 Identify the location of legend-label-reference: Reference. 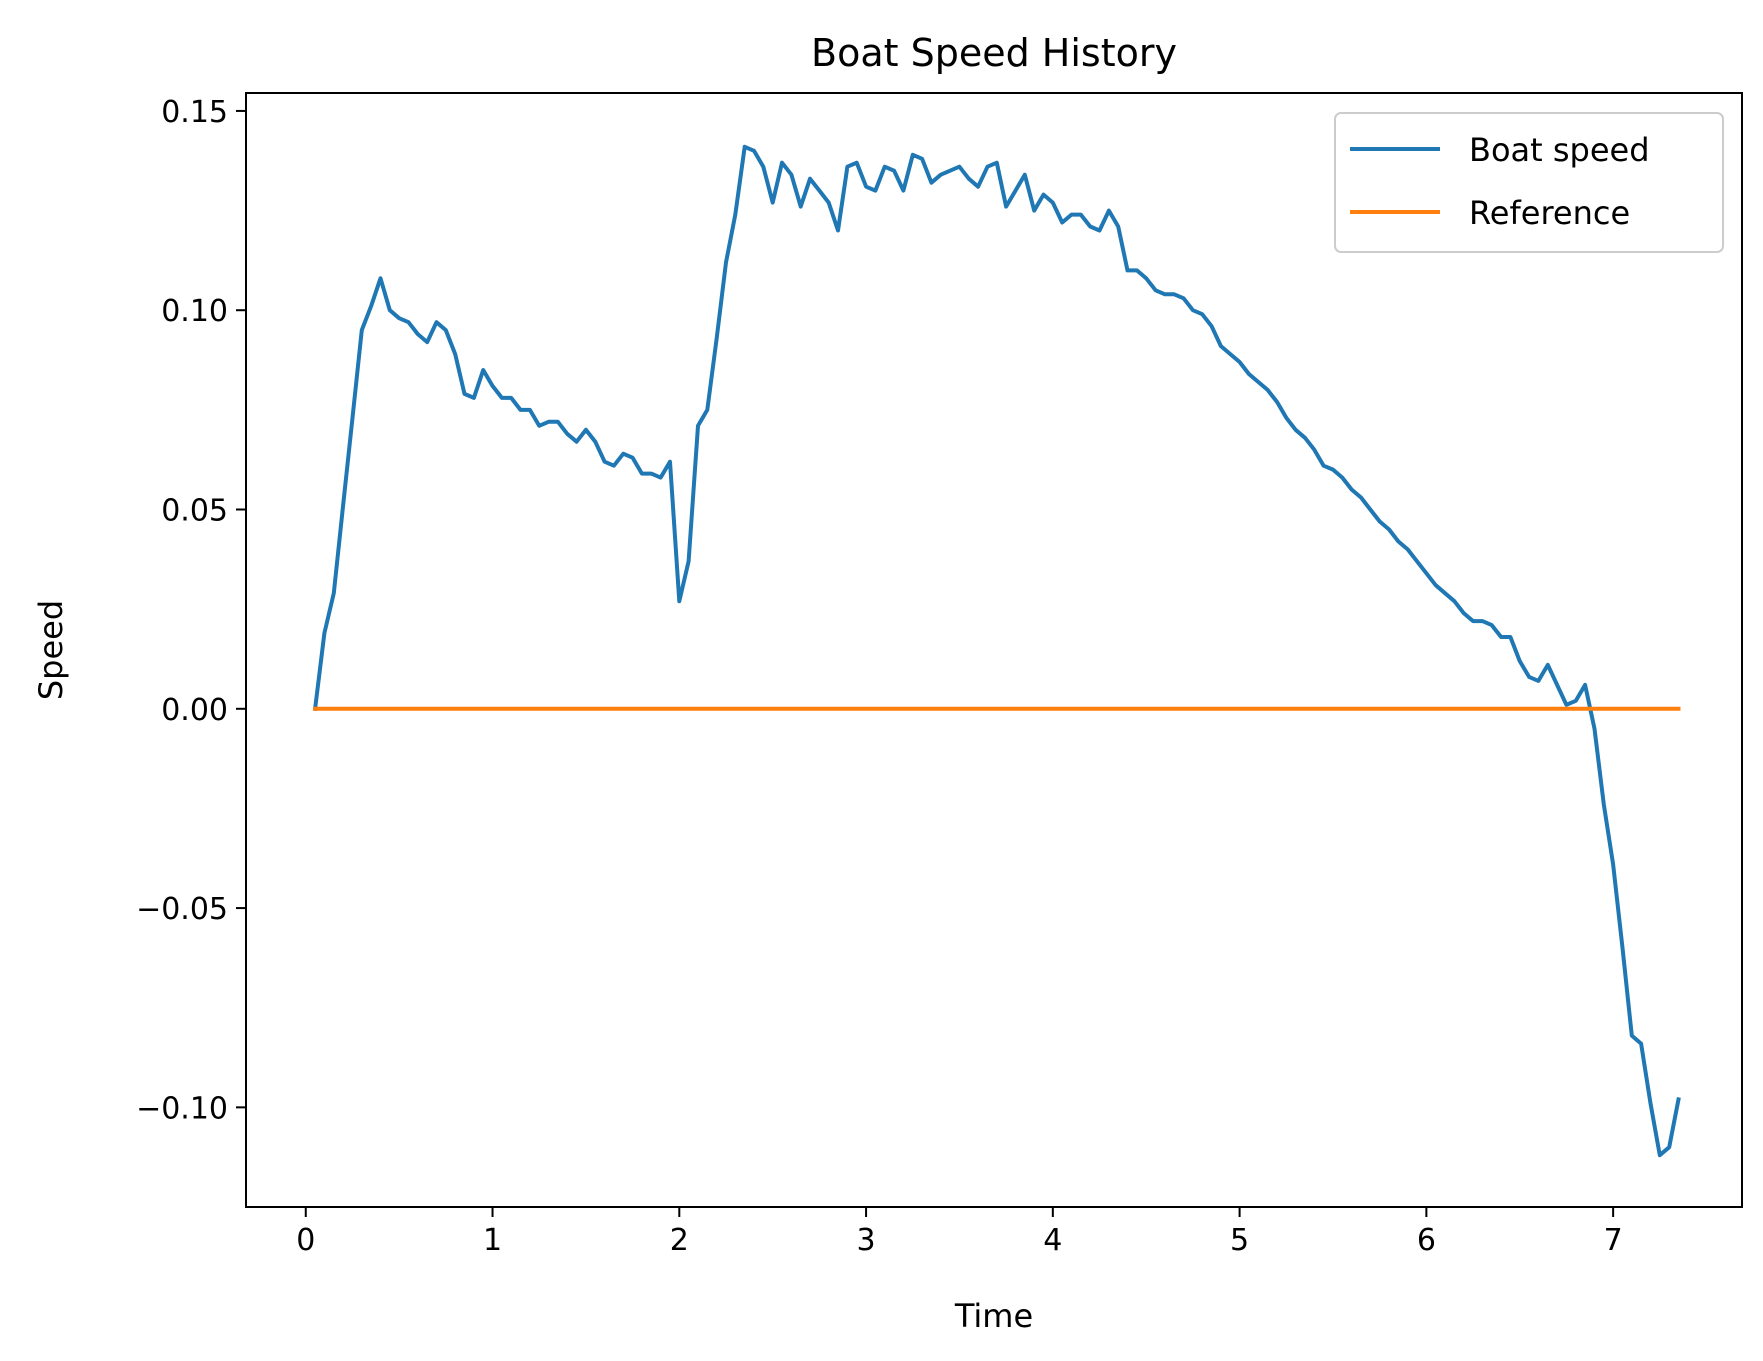
(1549, 213).